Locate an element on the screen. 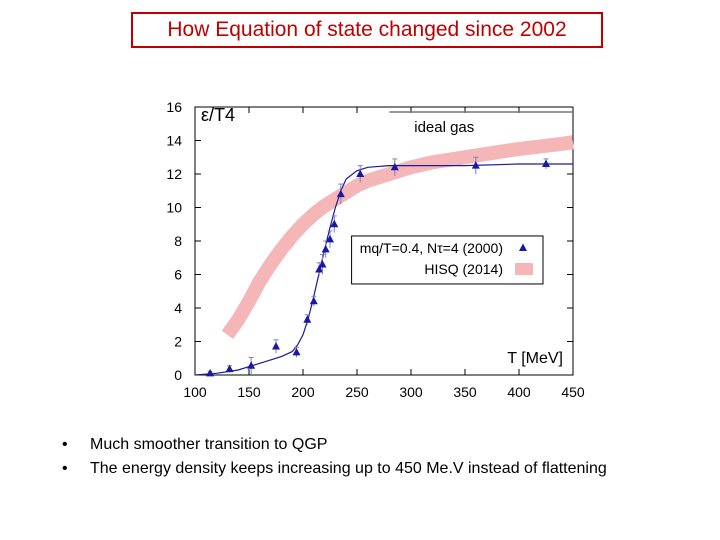 The width and height of the screenshot is (720, 540). slide-title: How Equation of state changed since 2002 is located at coordinates (367, 30).